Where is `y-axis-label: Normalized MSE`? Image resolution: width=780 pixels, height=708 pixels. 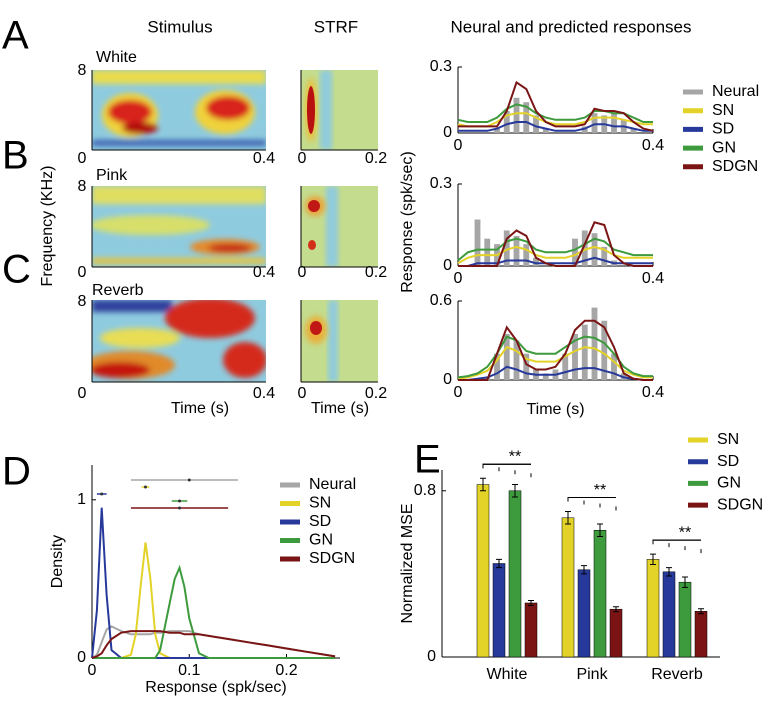
y-axis-label: Normalized MSE is located at coordinates (407, 563).